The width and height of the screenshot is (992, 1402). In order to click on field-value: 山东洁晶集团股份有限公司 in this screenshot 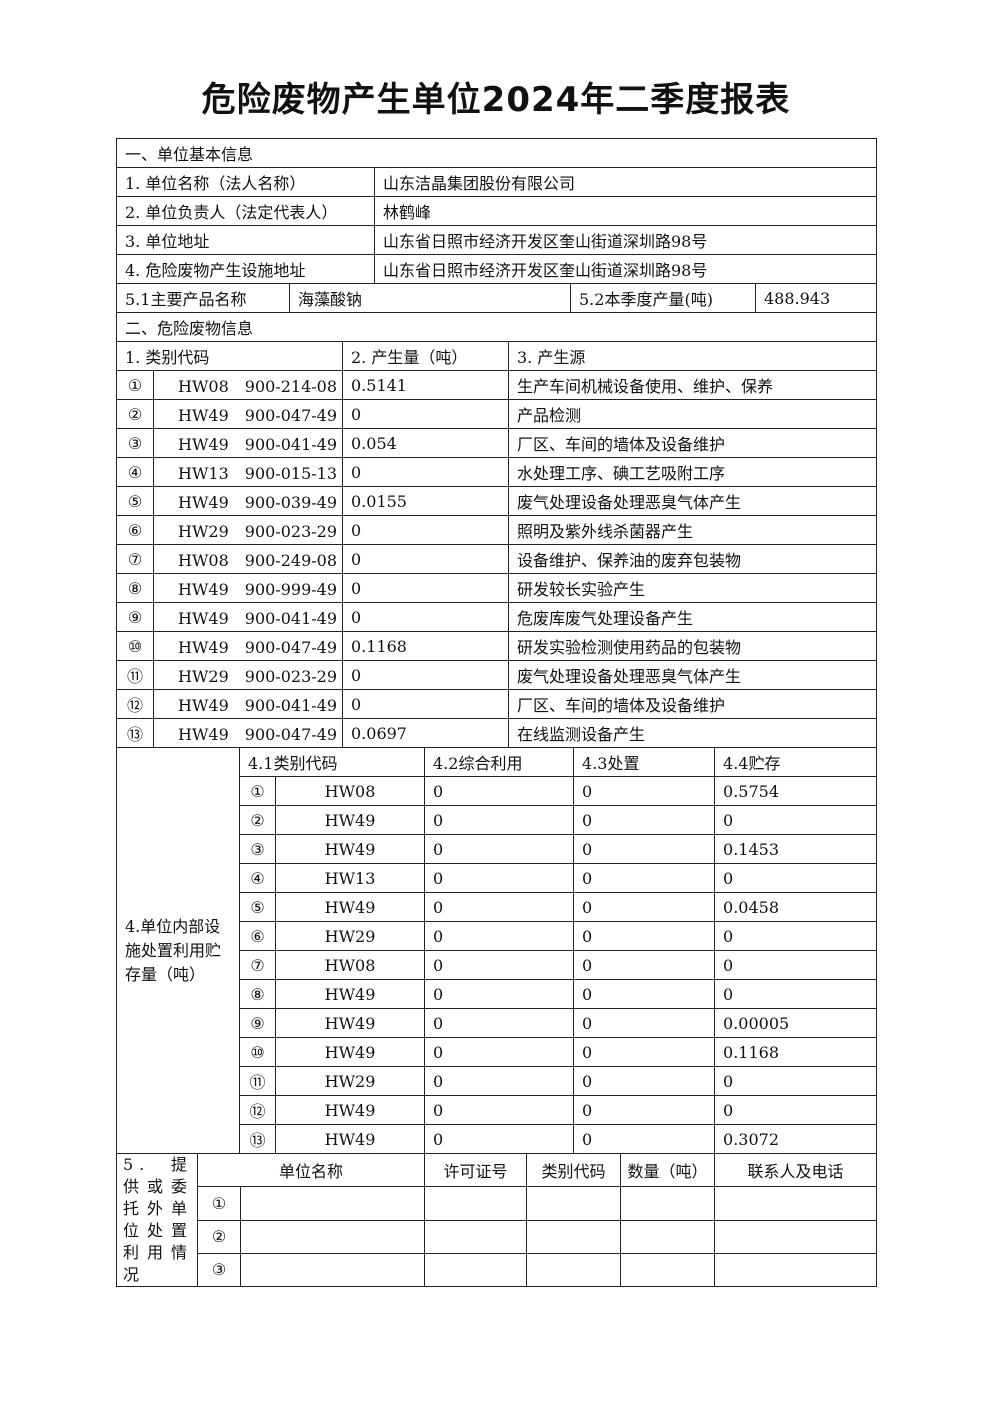, I will do `click(625, 182)`.